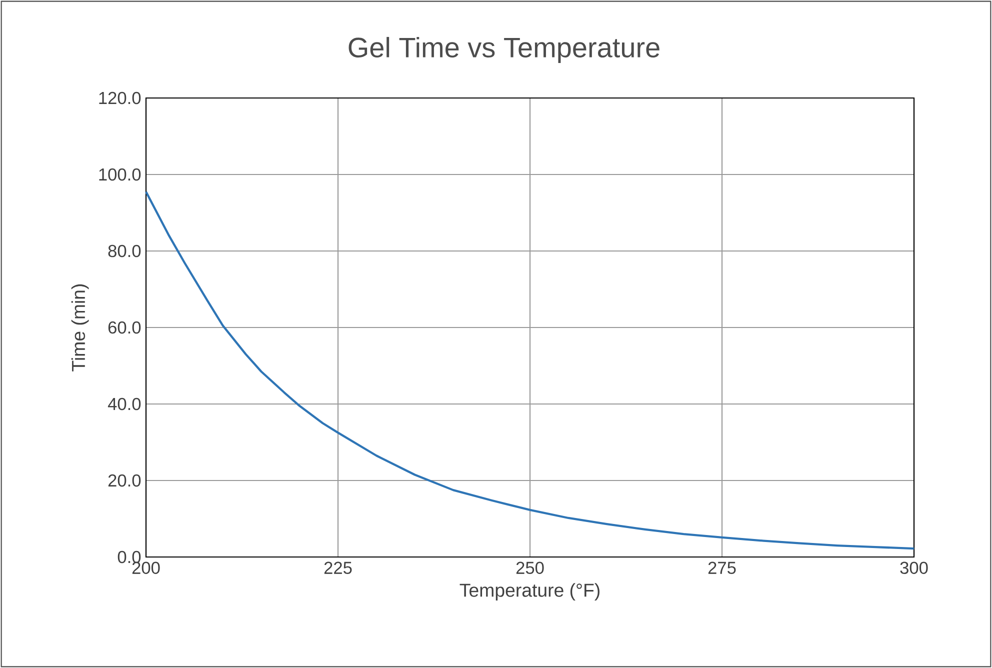 The width and height of the screenshot is (992, 668). Describe the element at coordinates (914, 568) in the screenshot. I see `x-tick-label: 300` at that location.